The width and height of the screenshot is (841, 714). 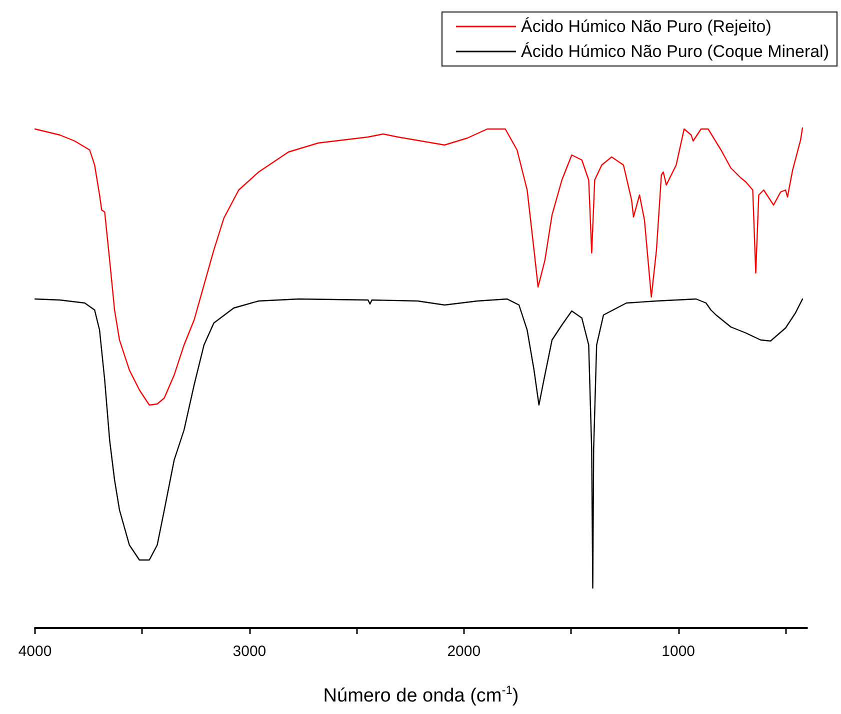 What do you see at coordinates (646, 26) in the screenshot?
I see `legend-label: Ácido Húmico Não Puro (Rejeito)` at bounding box center [646, 26].